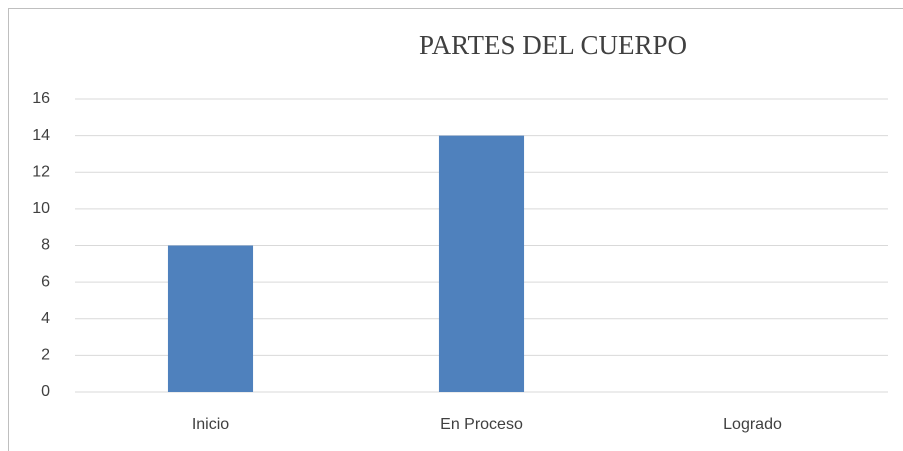  I want to click on x-tick-label: Inicio, so click(210, 424).